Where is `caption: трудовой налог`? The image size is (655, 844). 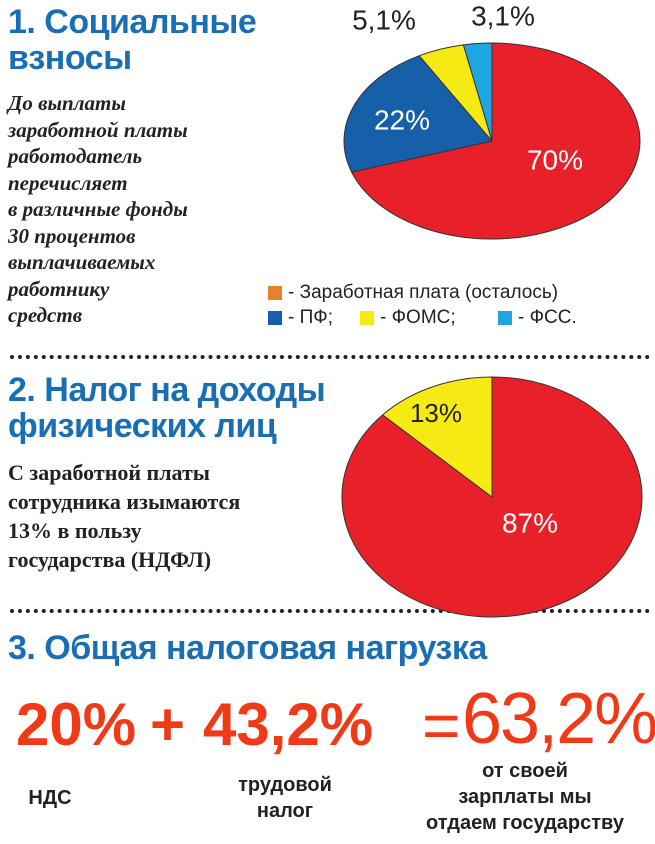
caption: трудовой налог is located at coordinates (285, 798).